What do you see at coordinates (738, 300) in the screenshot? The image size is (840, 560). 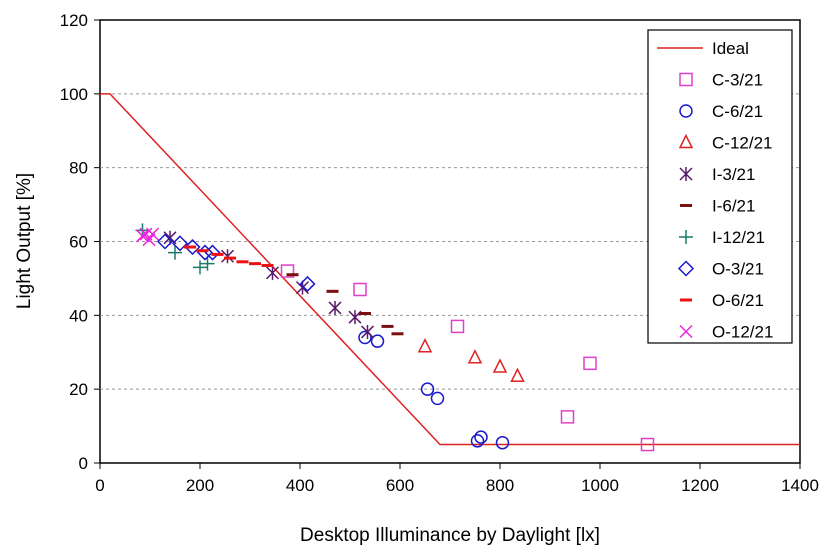 I see `legend-label: O-6/21` at bounding box center [738, 300].